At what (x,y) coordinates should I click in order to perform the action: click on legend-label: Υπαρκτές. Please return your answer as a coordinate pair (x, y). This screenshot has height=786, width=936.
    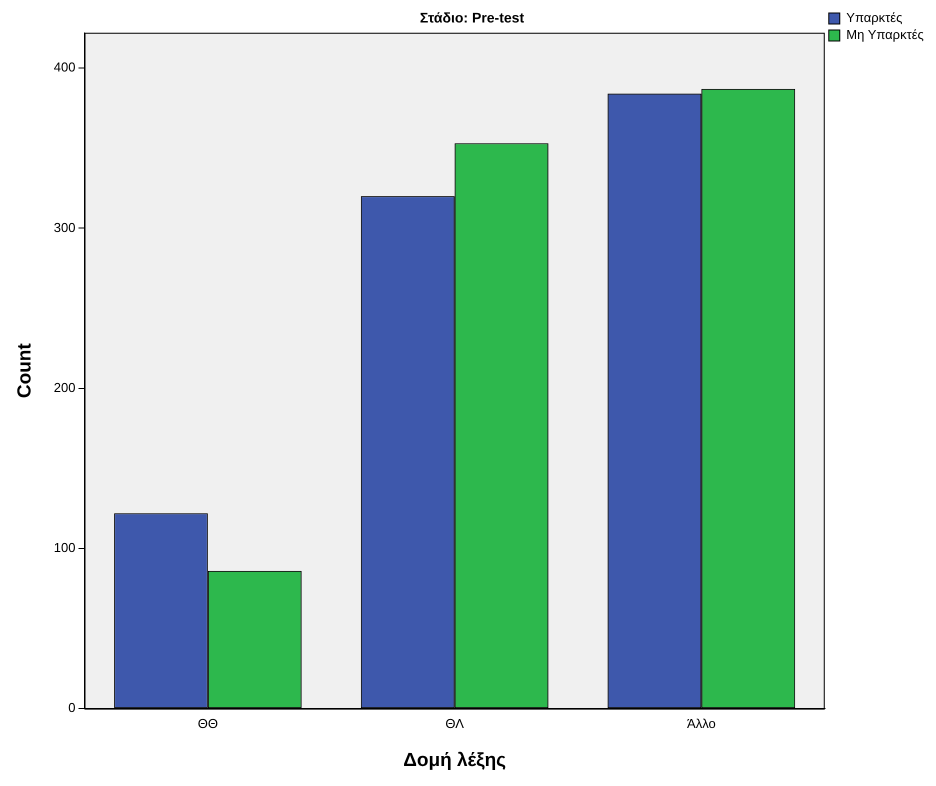
    Looking at the image, I should click on (874, 18).